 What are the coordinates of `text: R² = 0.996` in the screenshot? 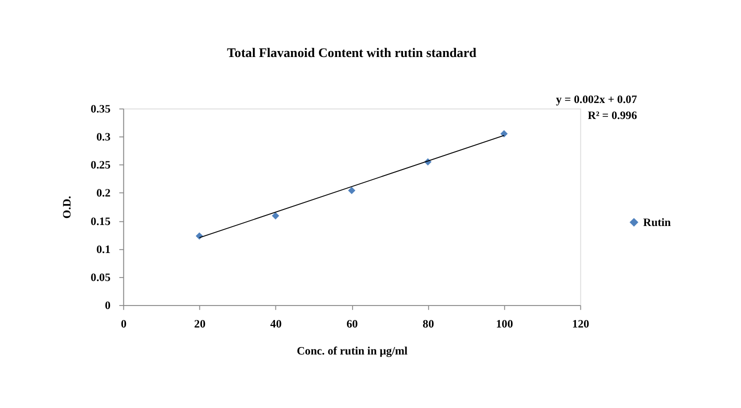 It's located at (613, 116).